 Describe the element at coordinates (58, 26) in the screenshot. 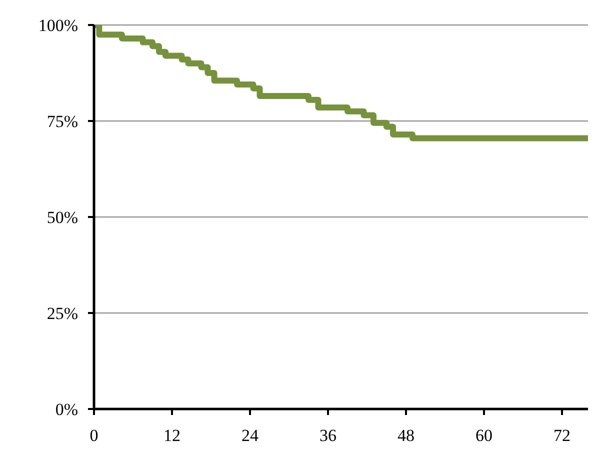

I see `y-tick-label: 100%` at that location.